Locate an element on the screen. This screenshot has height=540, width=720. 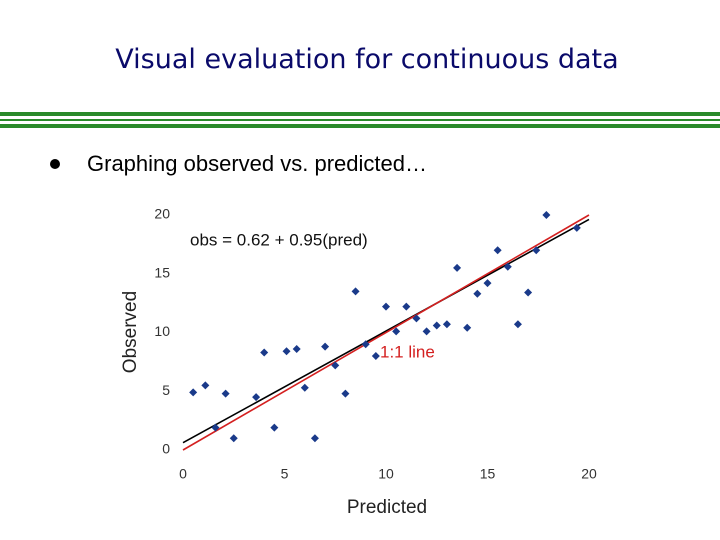
annotation: 1:1 line is located at coordinates (407, 351).